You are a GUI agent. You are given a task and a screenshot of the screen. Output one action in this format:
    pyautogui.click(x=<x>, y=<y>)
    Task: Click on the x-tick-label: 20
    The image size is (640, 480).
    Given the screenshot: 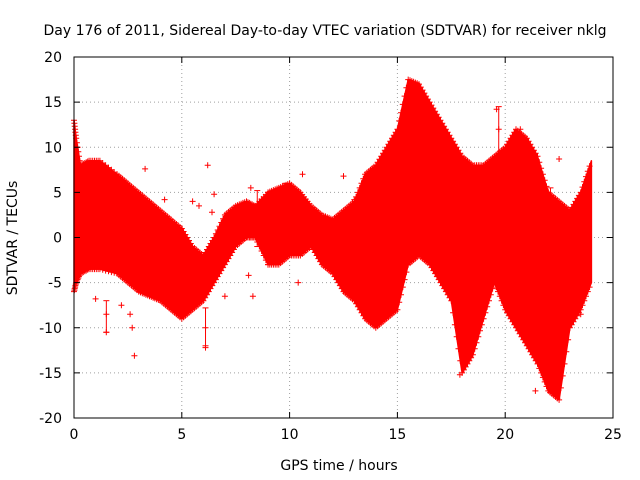 What is the action you would take?
    pyautogui.click(x=505, y=435)
    